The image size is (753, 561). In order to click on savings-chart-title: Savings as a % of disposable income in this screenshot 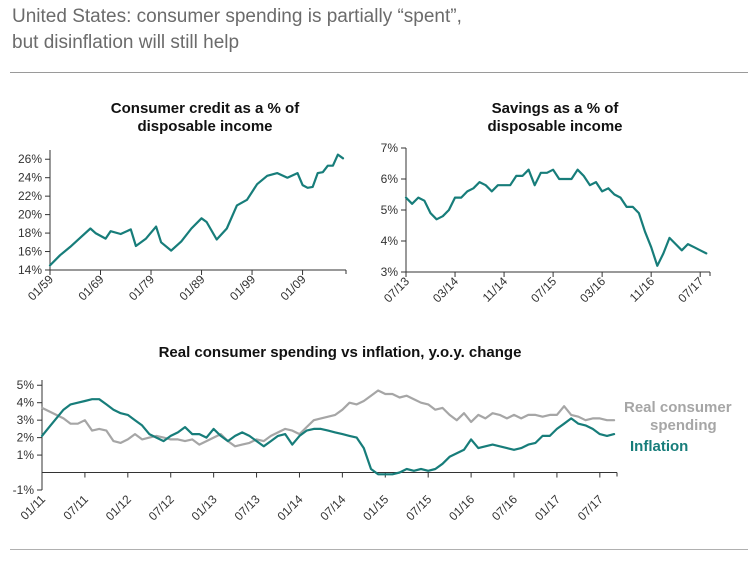, I will do `click(555, 118)`.